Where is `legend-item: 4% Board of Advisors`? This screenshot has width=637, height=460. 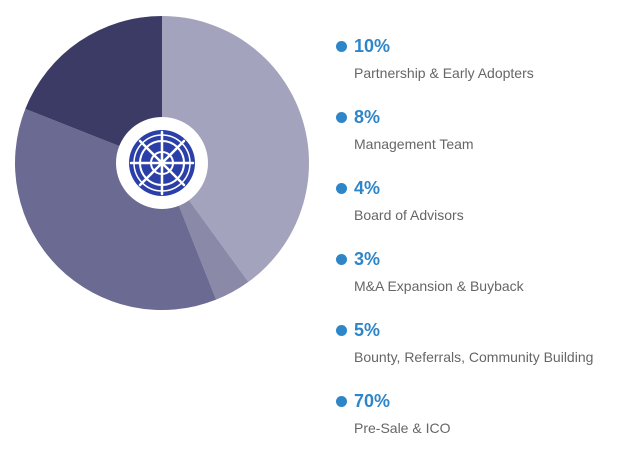
legend-item: 4% Board of Advisors is located at coordinates (486, 211).